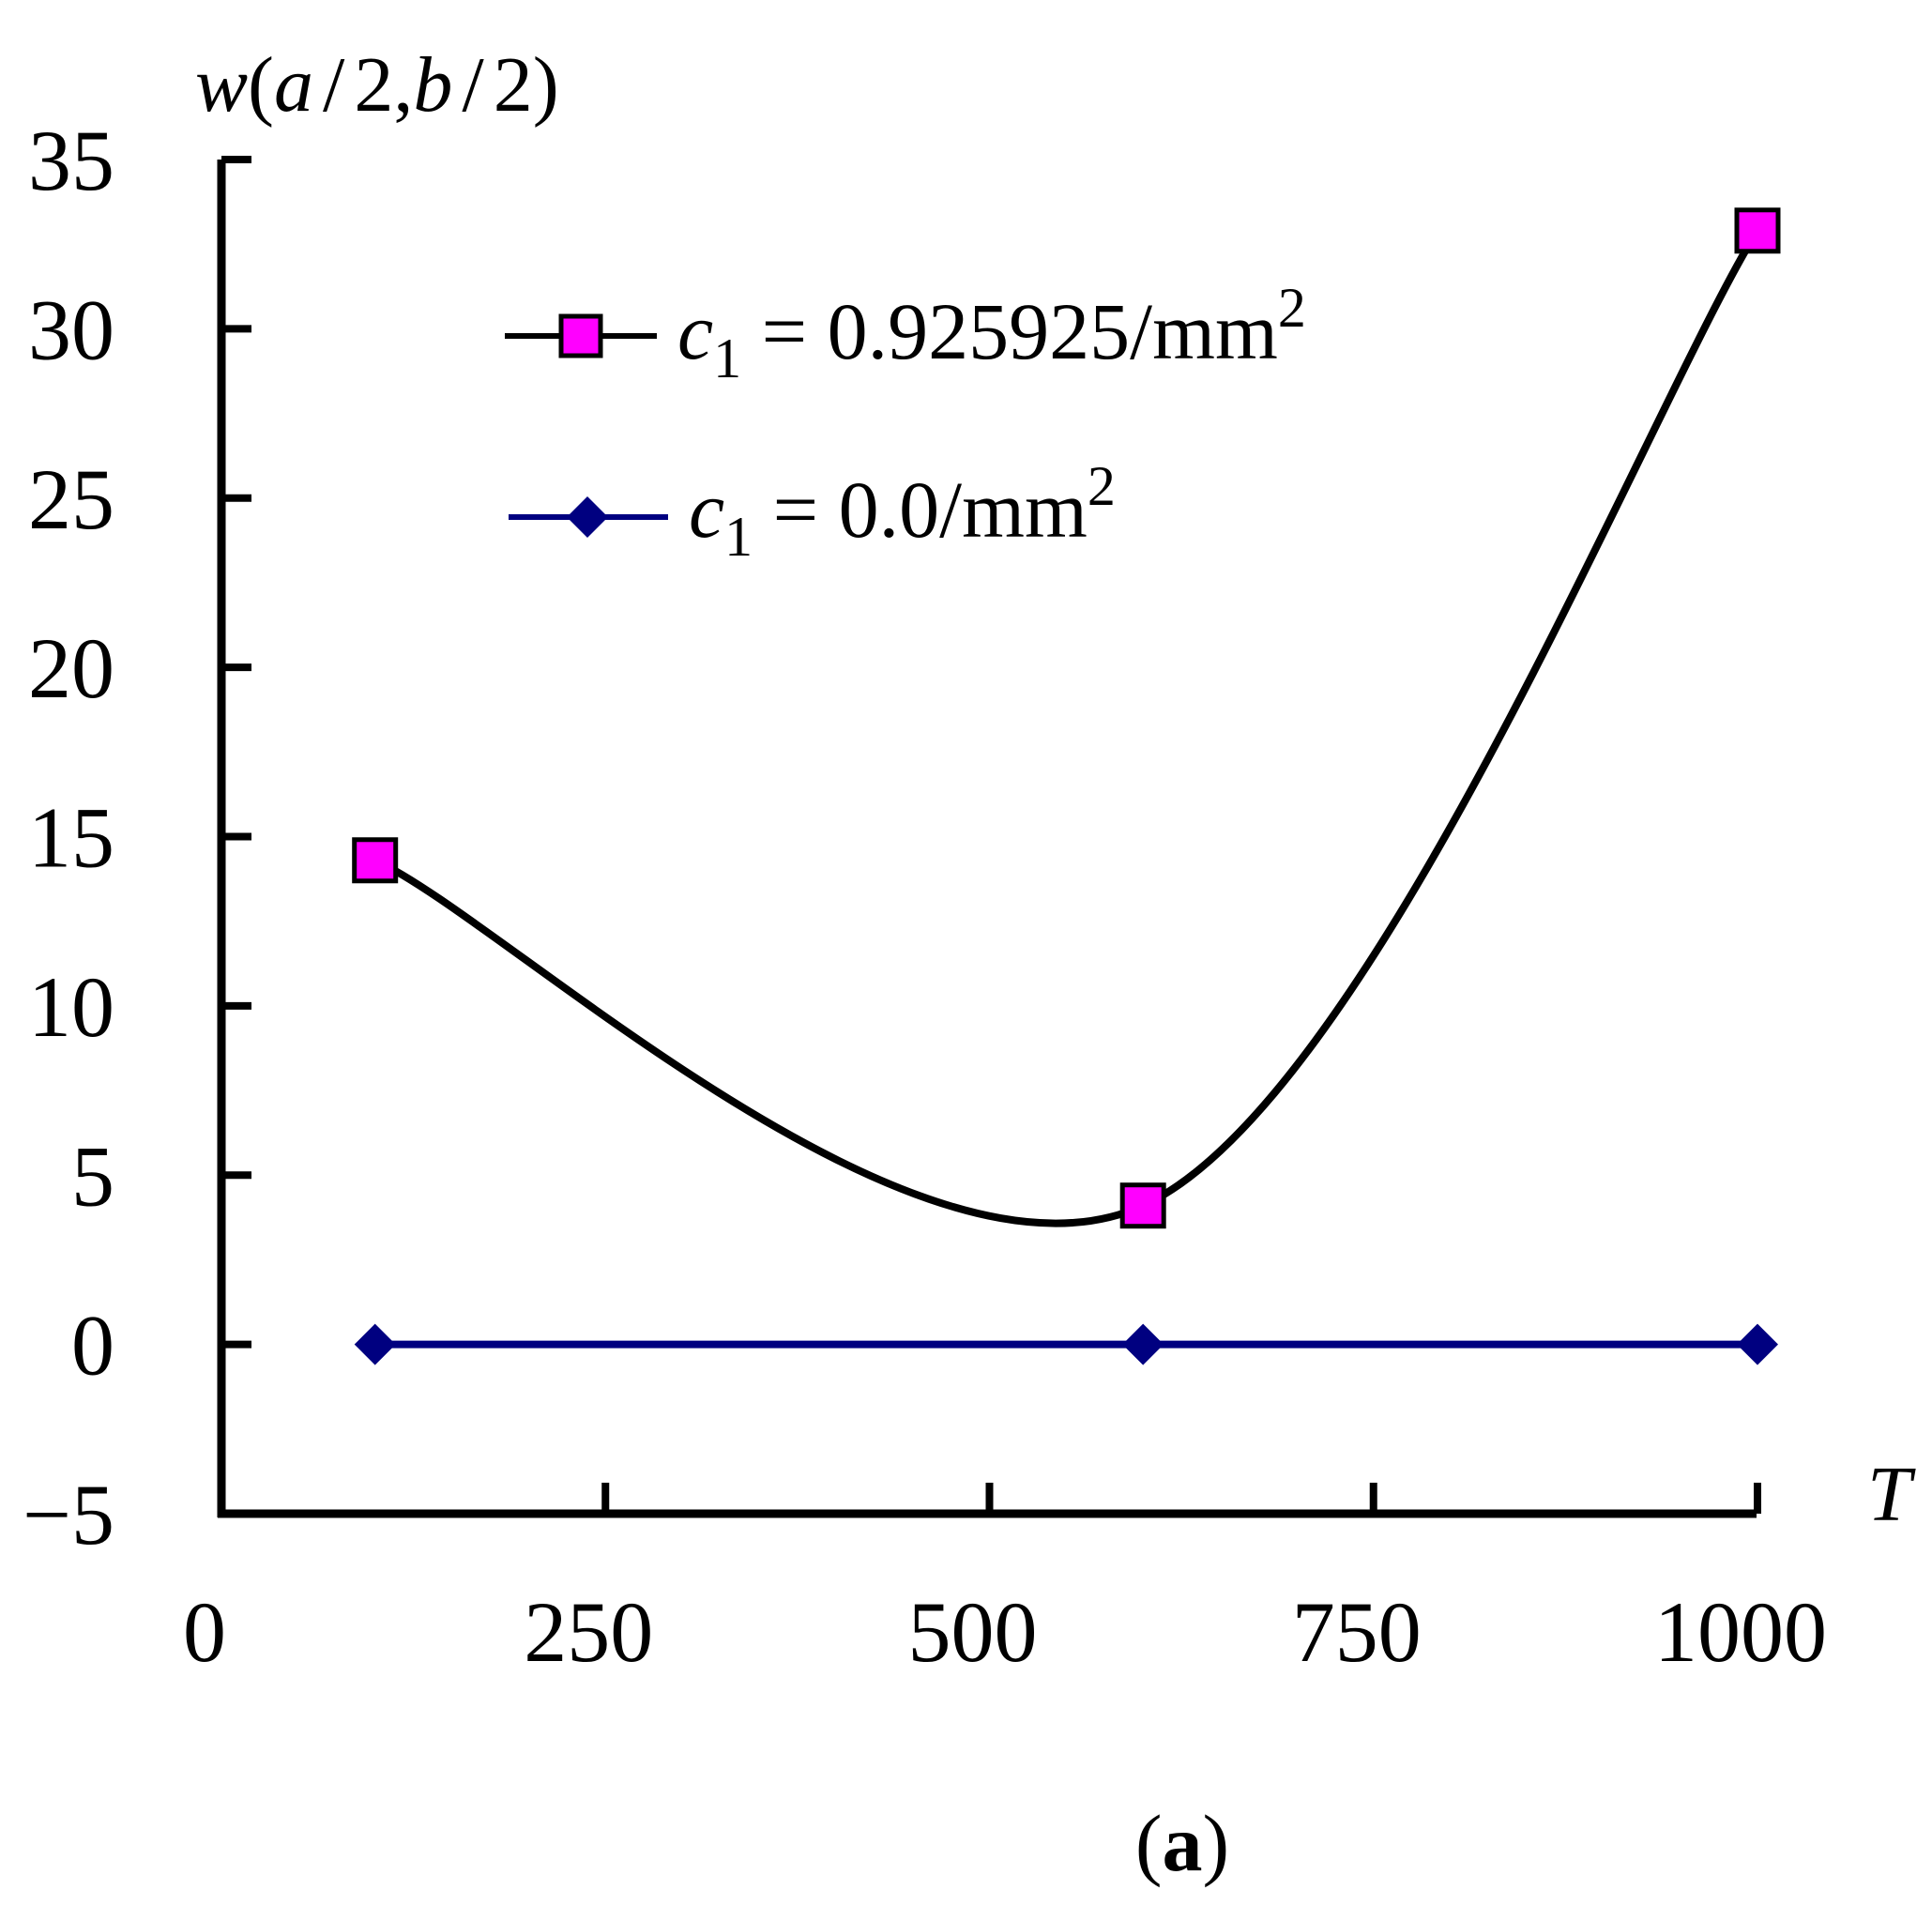 The image size is (1932, 1905). I want to click on legend-1-sub: 1, so click(727, 358).